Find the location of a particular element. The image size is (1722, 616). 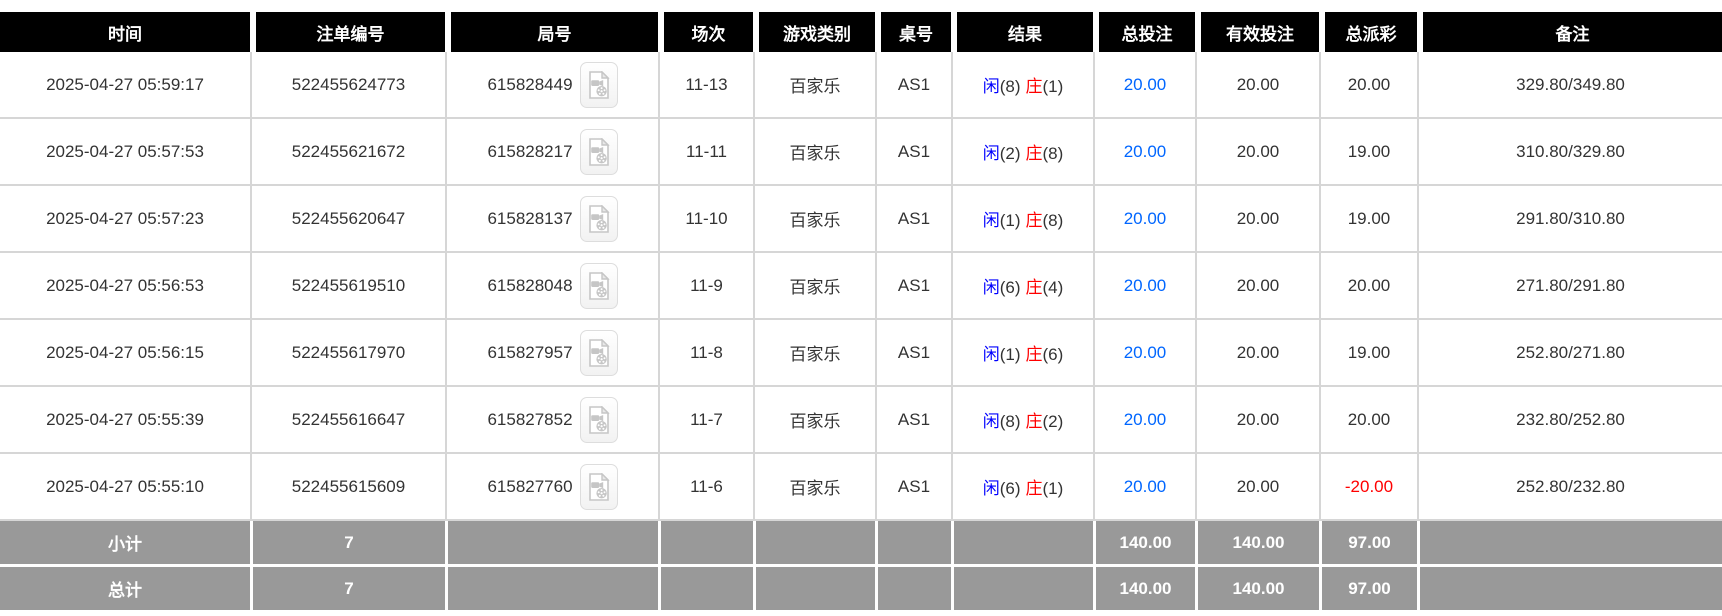

result-player-points: (2) is located at coordinates (1010, 153).